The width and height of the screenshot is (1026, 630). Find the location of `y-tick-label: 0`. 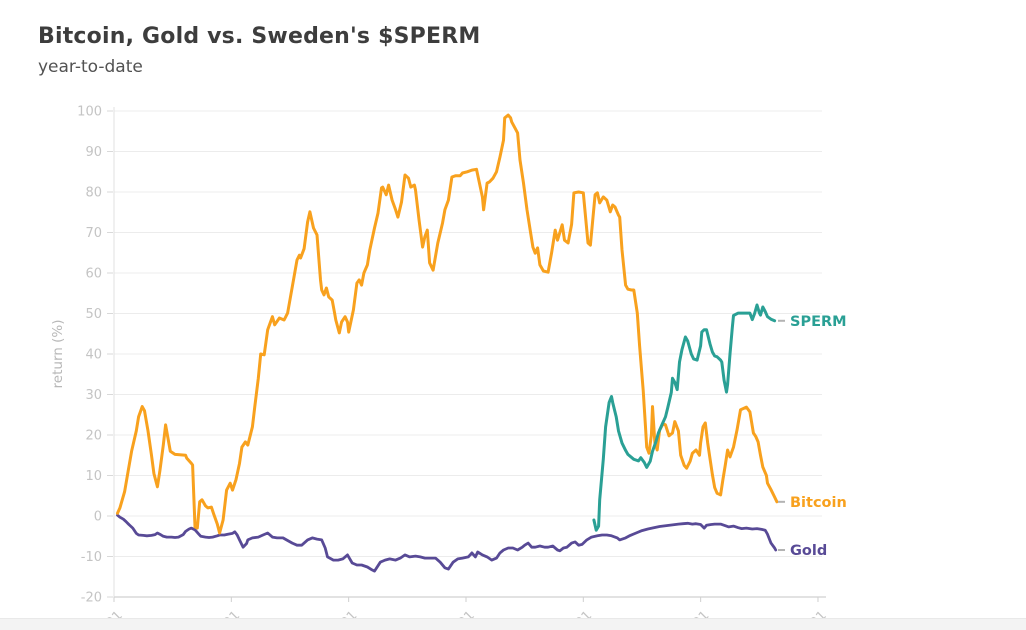

y-tick-label: 0 is located at coordinates (98, 517).